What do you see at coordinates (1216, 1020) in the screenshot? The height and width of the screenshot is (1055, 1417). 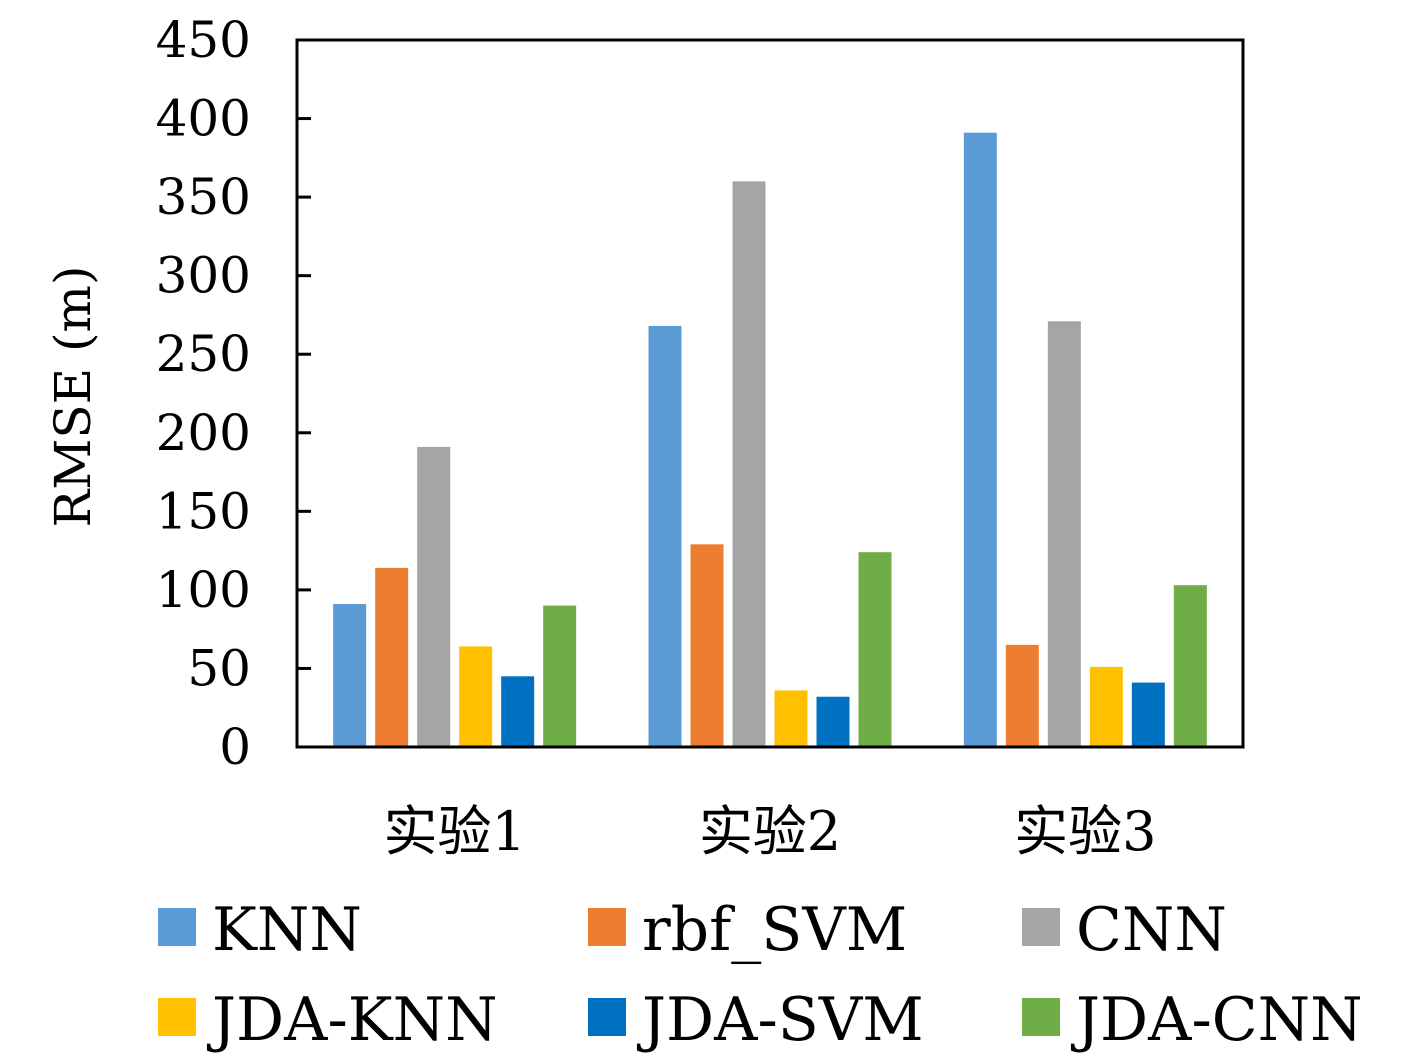 I see `legend-label: JDA-CNN` at bounding box center [1216, 1020].